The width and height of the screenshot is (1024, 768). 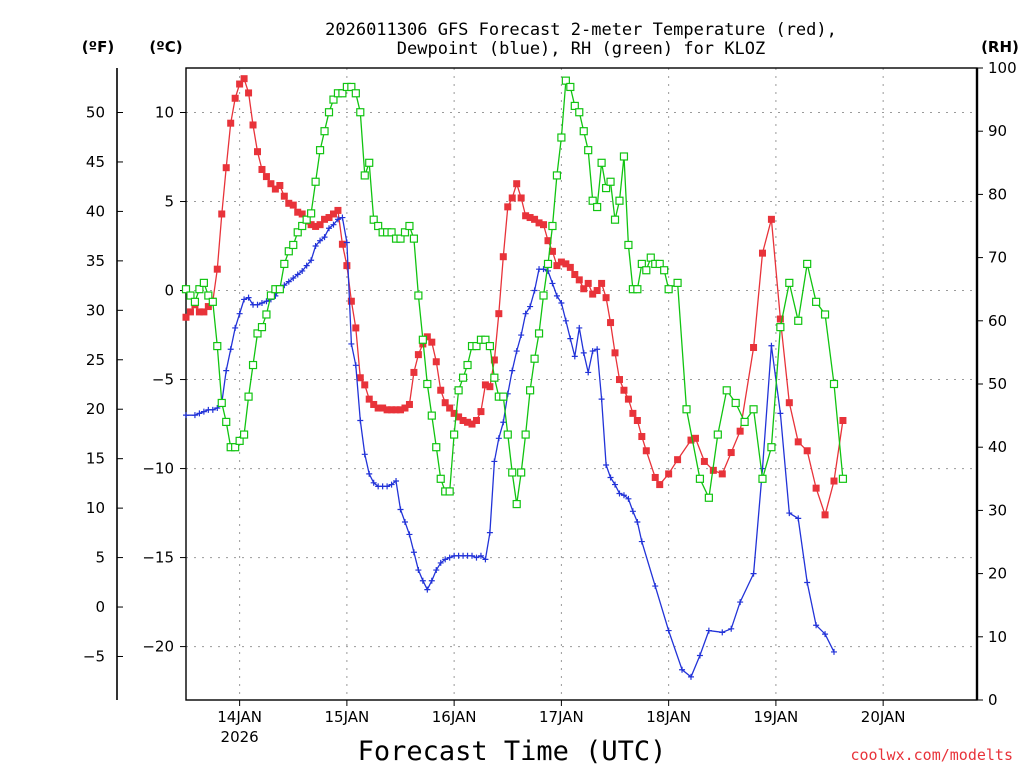 I want to click on rh-tick-label: 100, so click(x=1002, y=68).